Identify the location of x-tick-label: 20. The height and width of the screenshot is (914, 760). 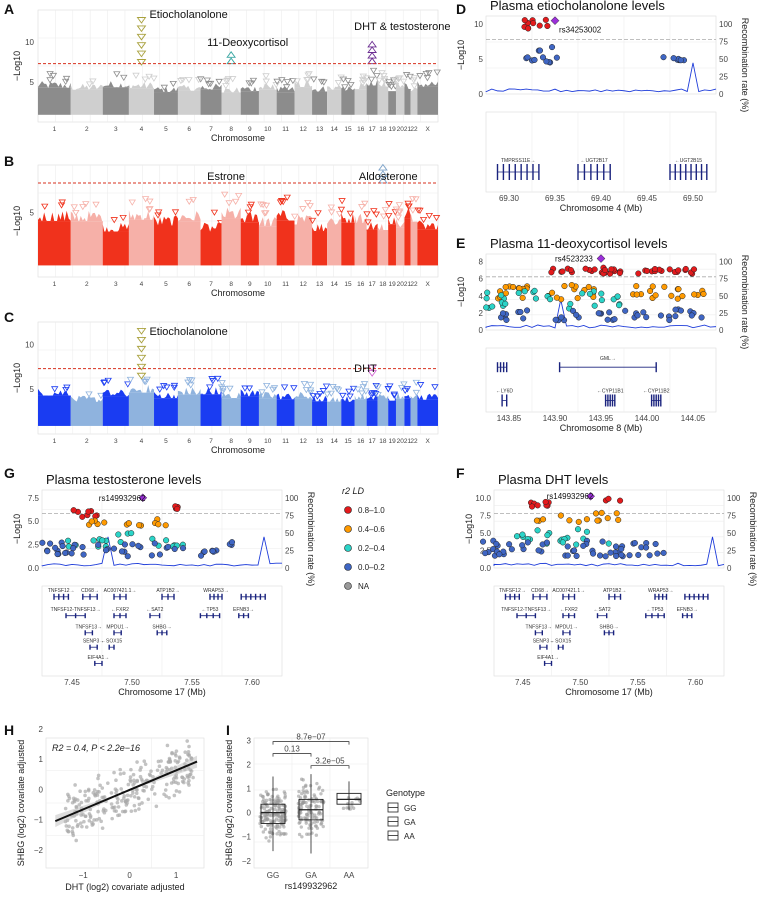
(401, 441).